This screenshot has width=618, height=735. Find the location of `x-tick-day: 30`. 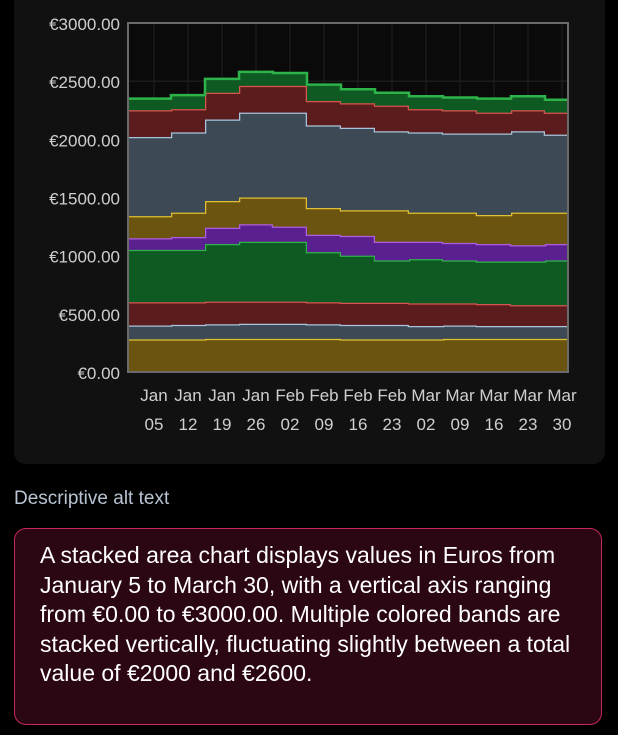

x-tick-day: 30 is located at coordinates (562, 424).